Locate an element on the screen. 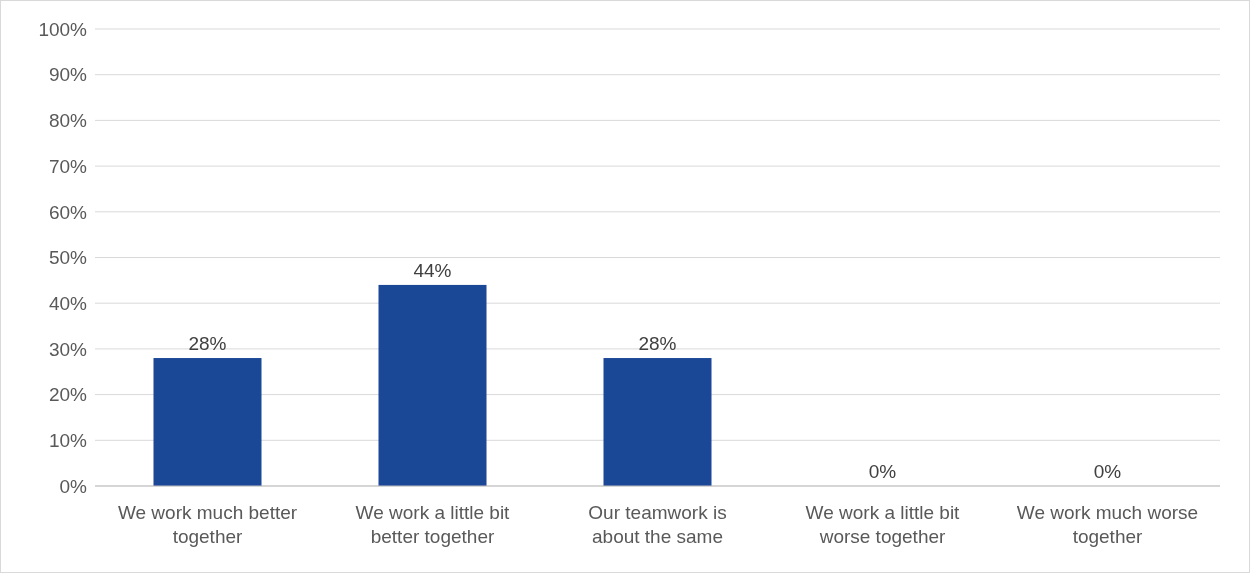  x-tick-label: We work much worse together is located at coordinates (1107, 524).